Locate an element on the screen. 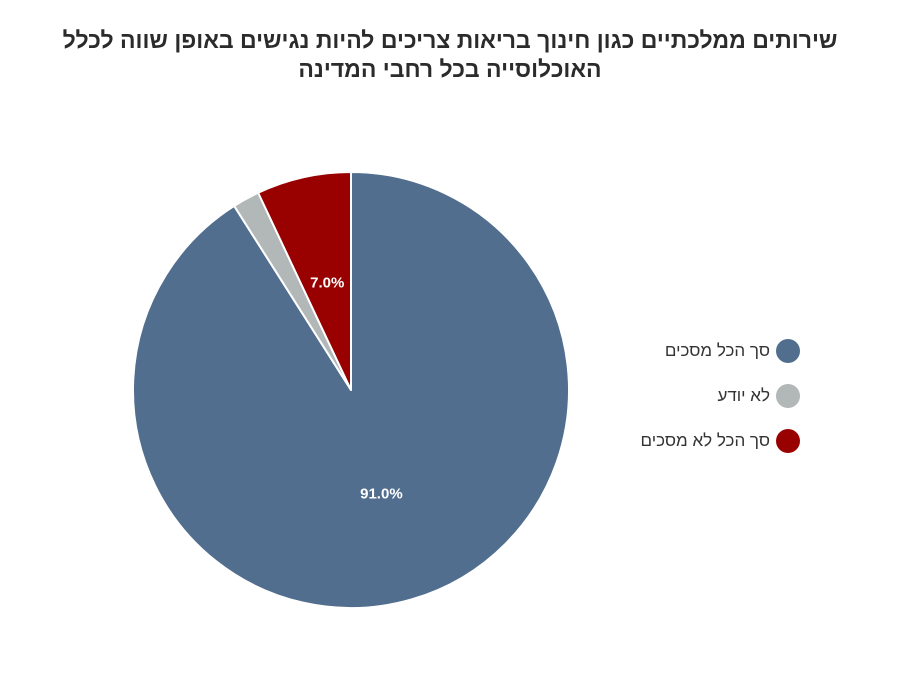 The image size is (900, 700). legend-swatch-agree is located at coordinates (788, 350).